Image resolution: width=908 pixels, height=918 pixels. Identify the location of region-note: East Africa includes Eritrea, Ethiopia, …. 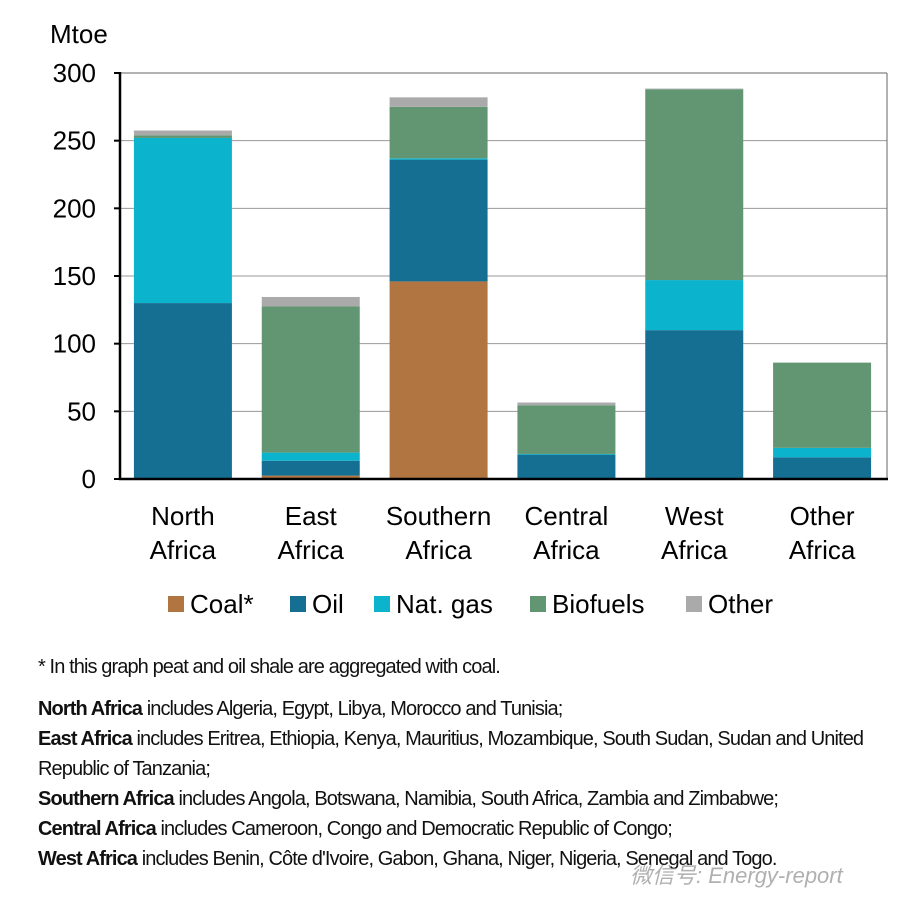
(473, 754).